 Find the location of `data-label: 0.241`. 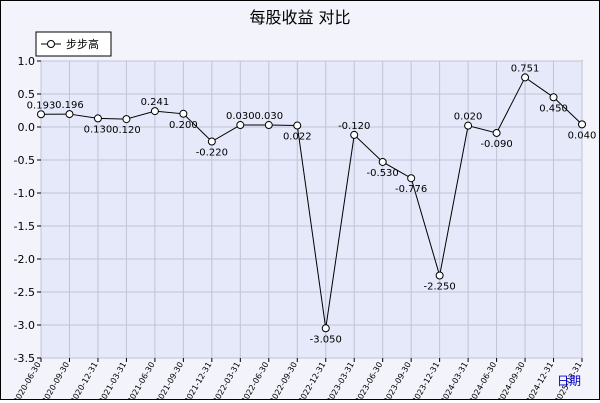

data-label: 0.241 is located at coordinates (155, 102).